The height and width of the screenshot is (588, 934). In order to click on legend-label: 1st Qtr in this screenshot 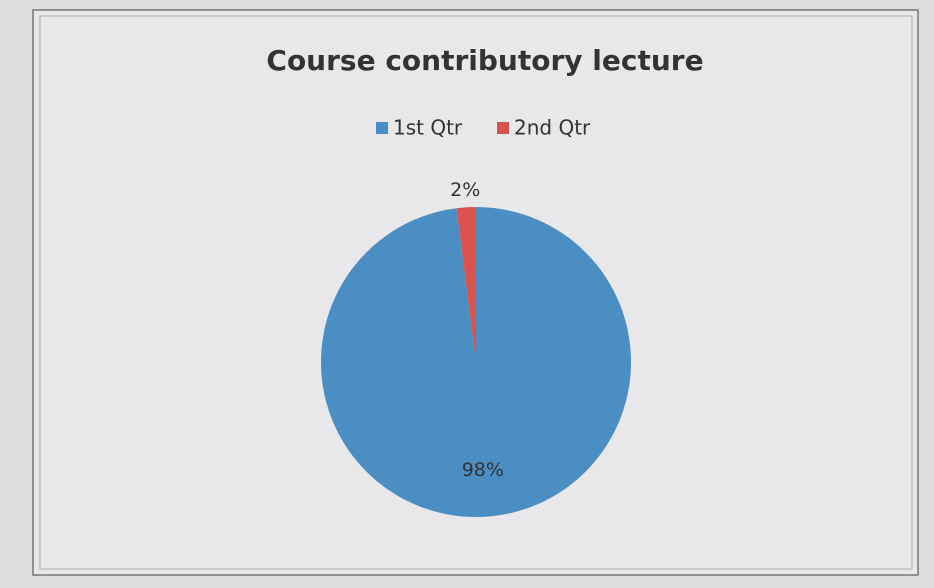, I will do `click(428, 128)`.